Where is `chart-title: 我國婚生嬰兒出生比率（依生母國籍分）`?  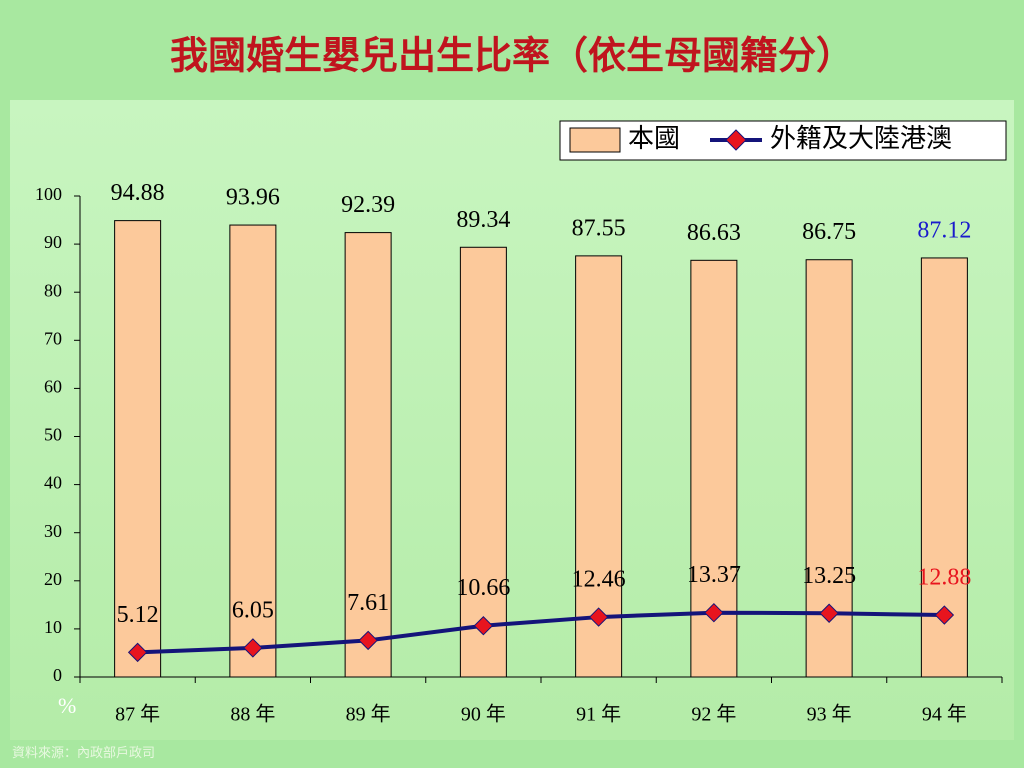
chart-title: 我國婚生嬰兒出生比率（依生母國籍分） is located at coordinates (512, 57).